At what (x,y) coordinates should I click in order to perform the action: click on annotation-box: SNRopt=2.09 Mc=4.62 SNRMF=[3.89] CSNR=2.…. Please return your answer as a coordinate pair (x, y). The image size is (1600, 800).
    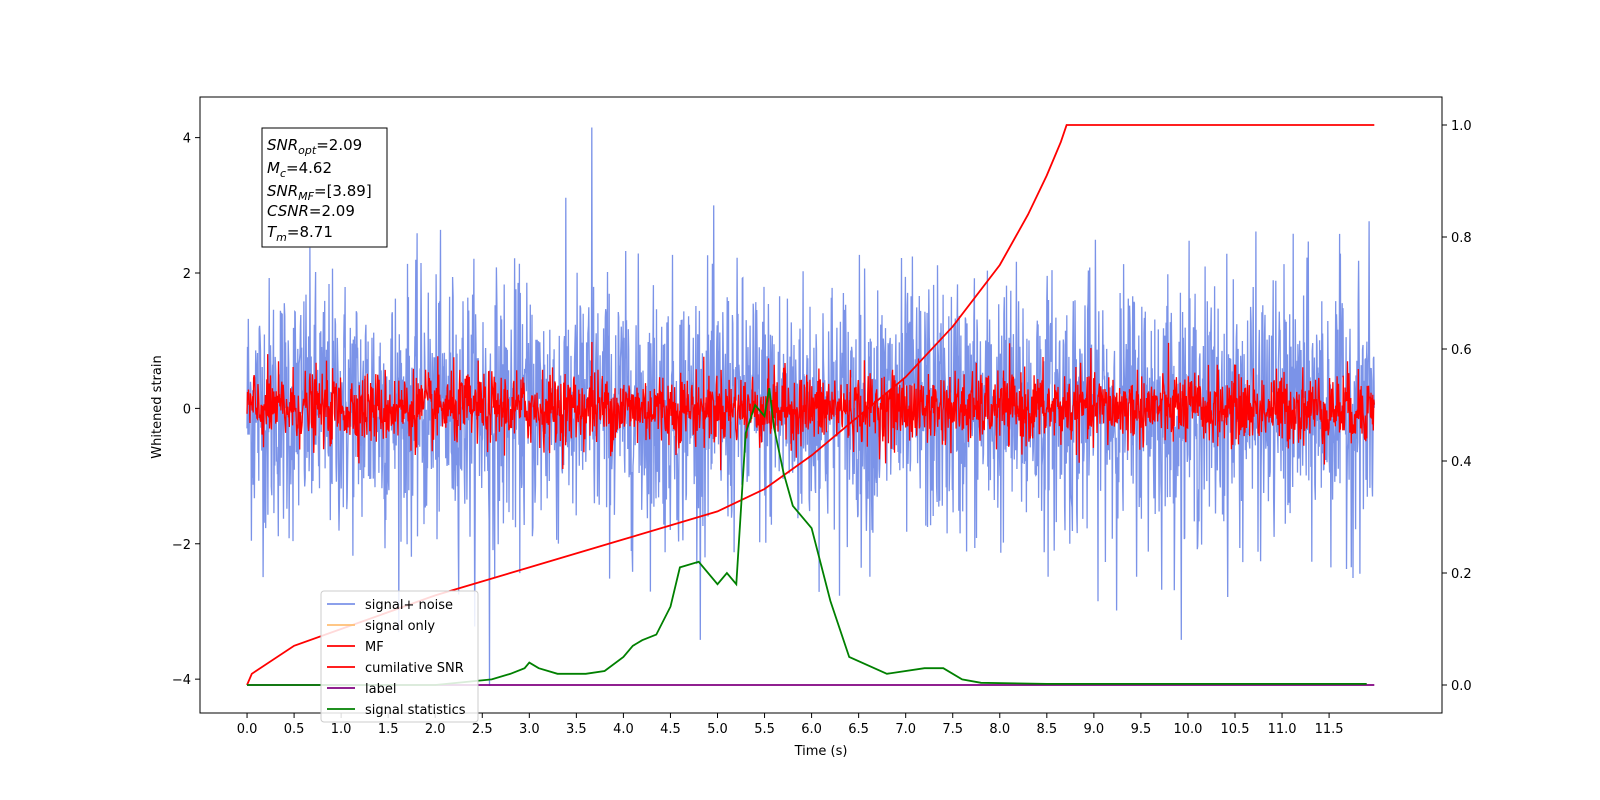
    Looking at the image, I should click on (324, 187).